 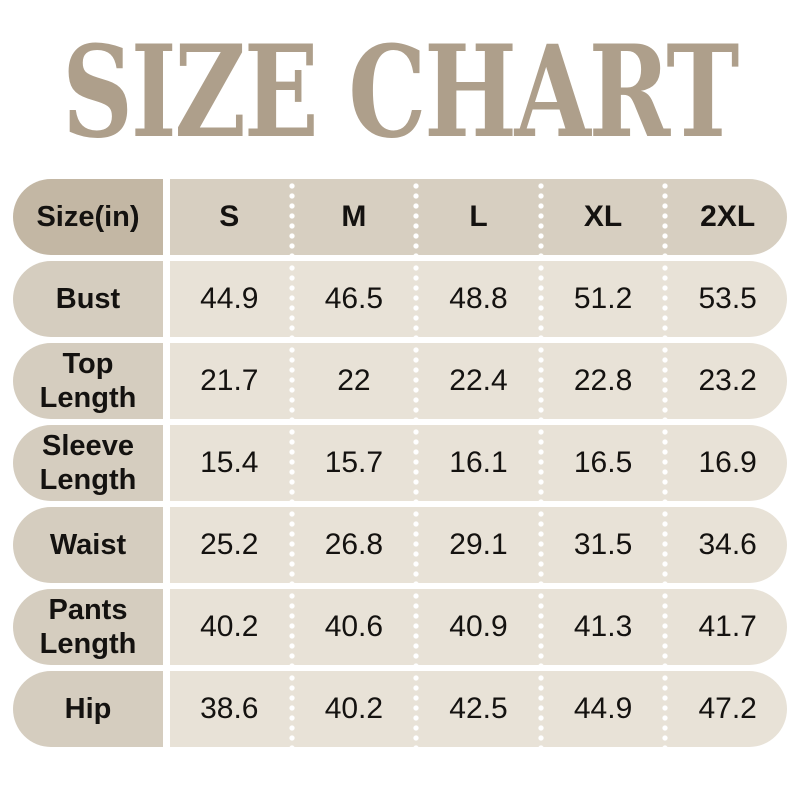 I want to click on header-band: S M L XL 2XL, so click(x=478, y=217).